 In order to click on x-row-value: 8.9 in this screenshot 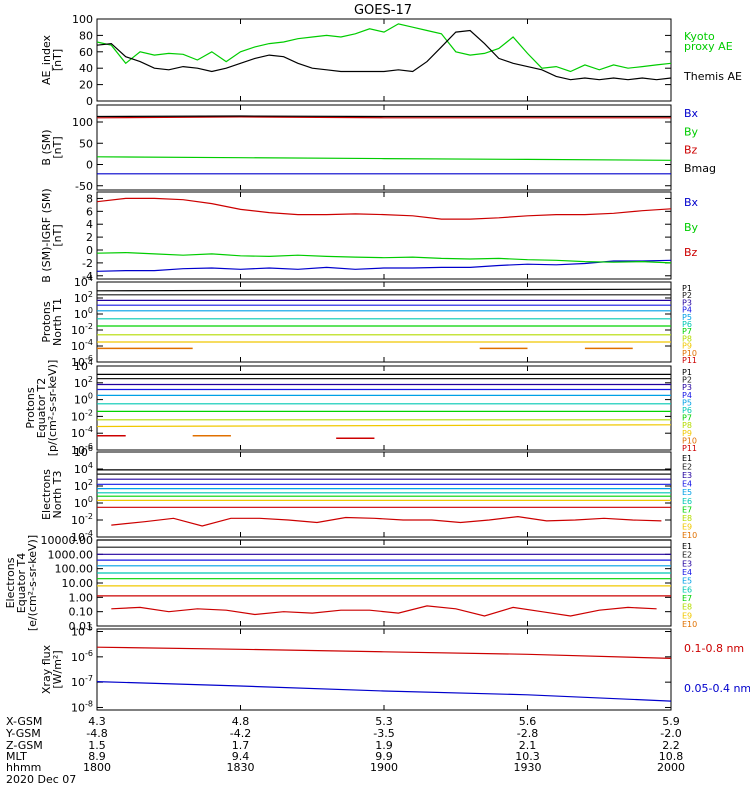, I will do `click(97, 756)`.